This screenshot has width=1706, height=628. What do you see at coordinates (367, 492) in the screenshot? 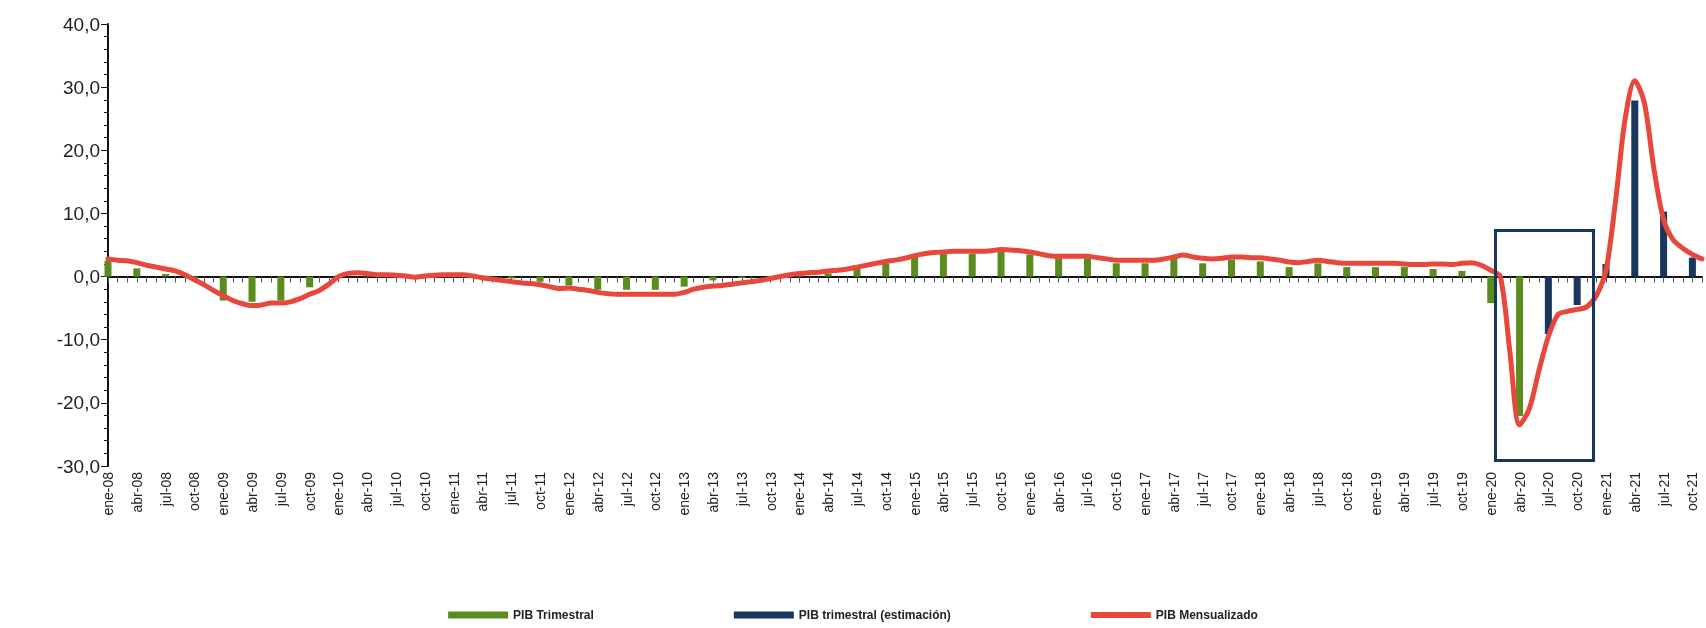
I see `x-tick-label: abr-10` at bounding box center [367, 492].